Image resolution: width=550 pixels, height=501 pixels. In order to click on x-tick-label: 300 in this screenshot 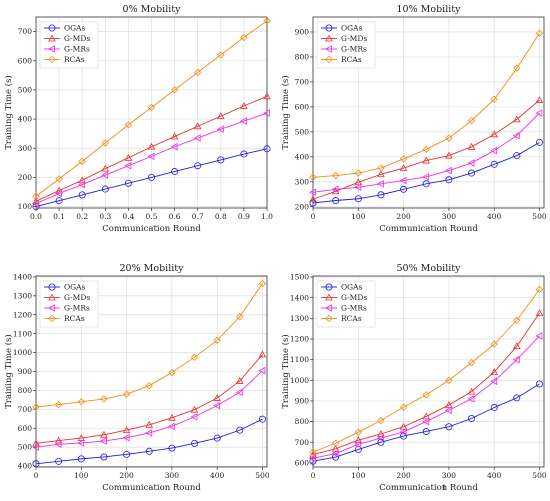, I will do `click(449, 475)`.